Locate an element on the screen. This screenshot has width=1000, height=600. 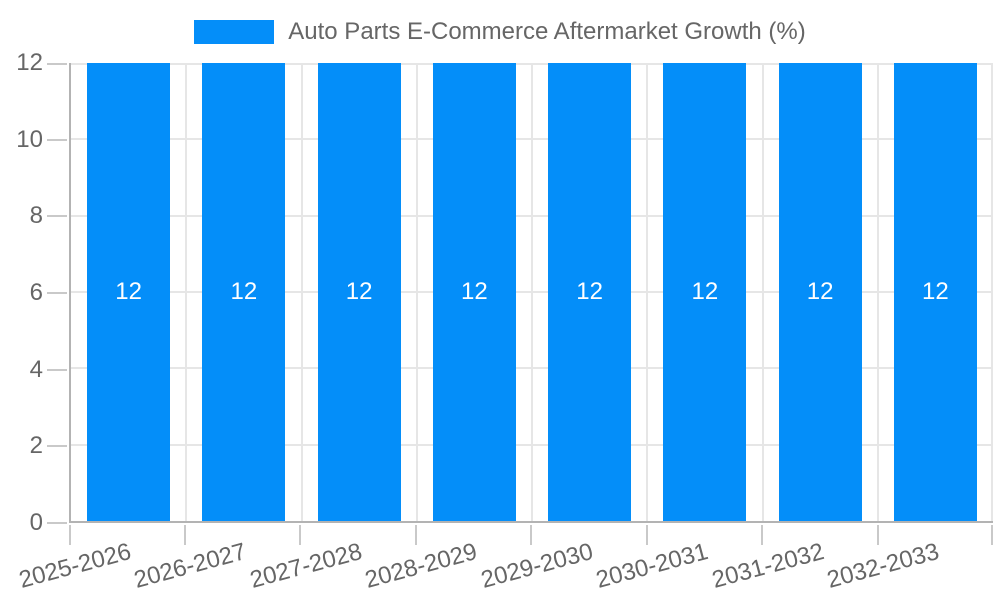
x-axis-ticks is located at coordinates (531, 535).